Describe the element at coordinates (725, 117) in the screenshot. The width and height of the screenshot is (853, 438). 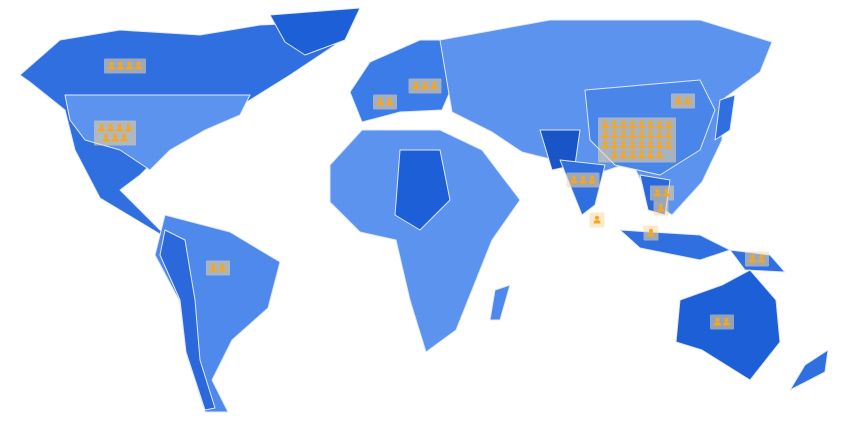
I see `japan` at that location.